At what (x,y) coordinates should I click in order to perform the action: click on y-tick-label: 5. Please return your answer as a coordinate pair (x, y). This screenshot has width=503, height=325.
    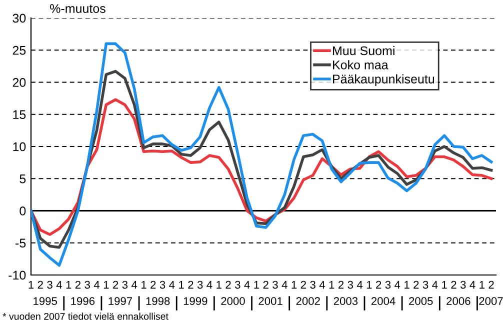
    Looking at the image, I should click on (23, 179).